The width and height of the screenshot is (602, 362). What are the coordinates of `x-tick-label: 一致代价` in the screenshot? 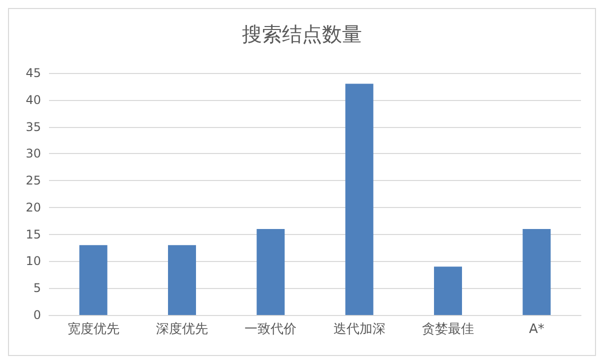 It's located at (270, 329).